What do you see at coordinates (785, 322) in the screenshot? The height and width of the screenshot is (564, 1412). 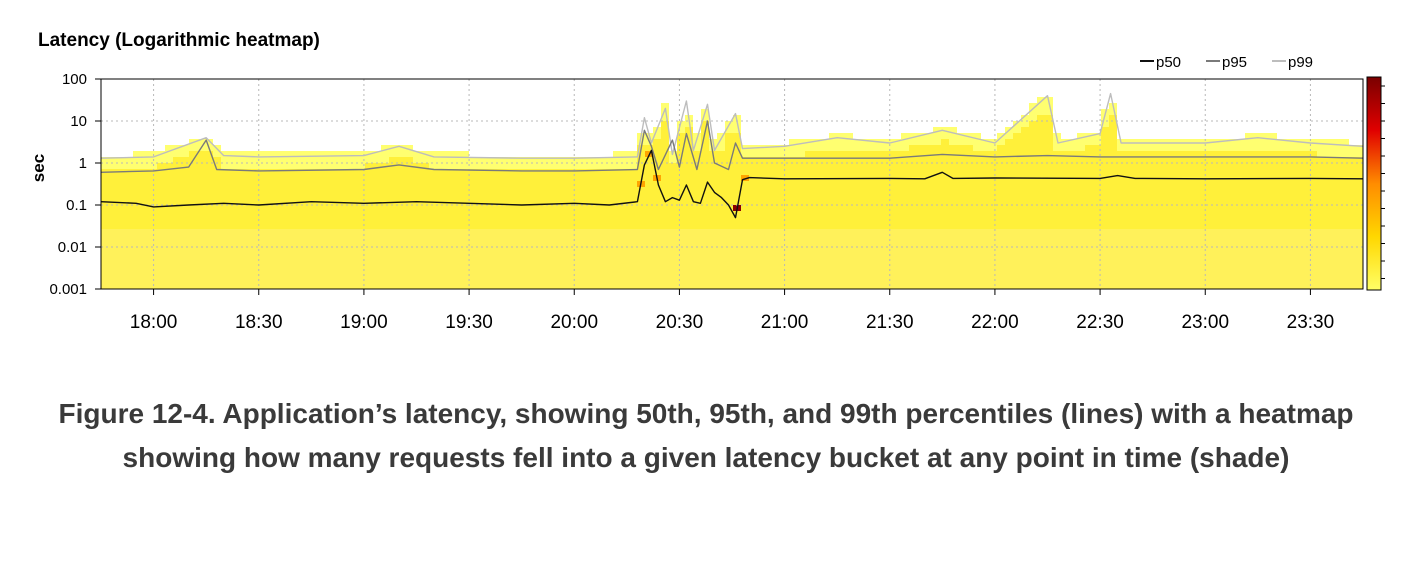 I see `x-tick-label: 21:00` at bounding box center [785, 322].